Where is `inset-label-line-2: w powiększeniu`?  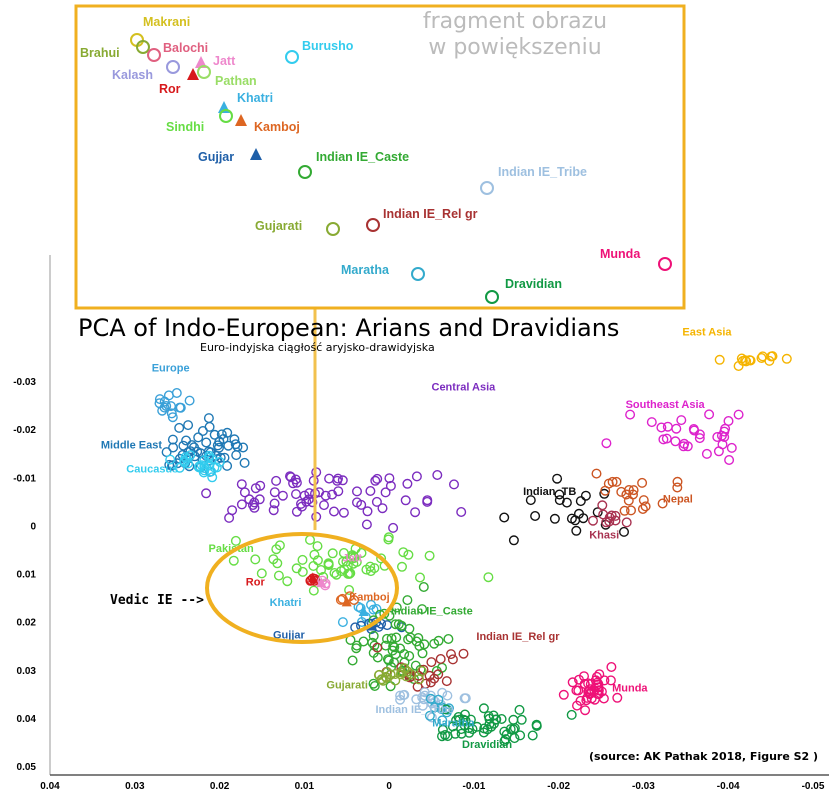 inset-label-line-2: w powiększeniu is located at coordinates (514, 47).